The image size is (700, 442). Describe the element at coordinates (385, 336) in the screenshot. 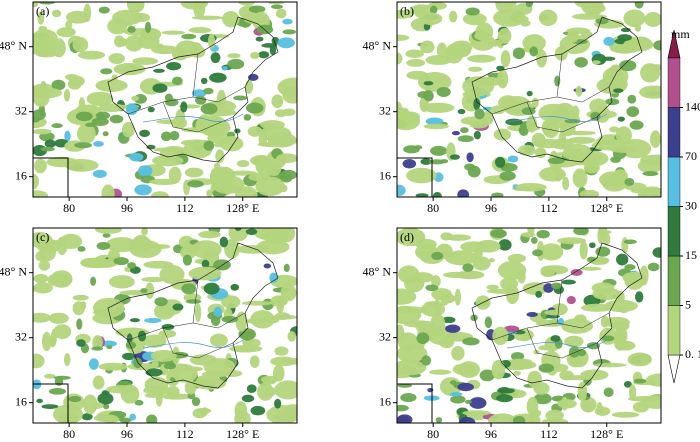

I see `y-tick-label: 32` at that location.